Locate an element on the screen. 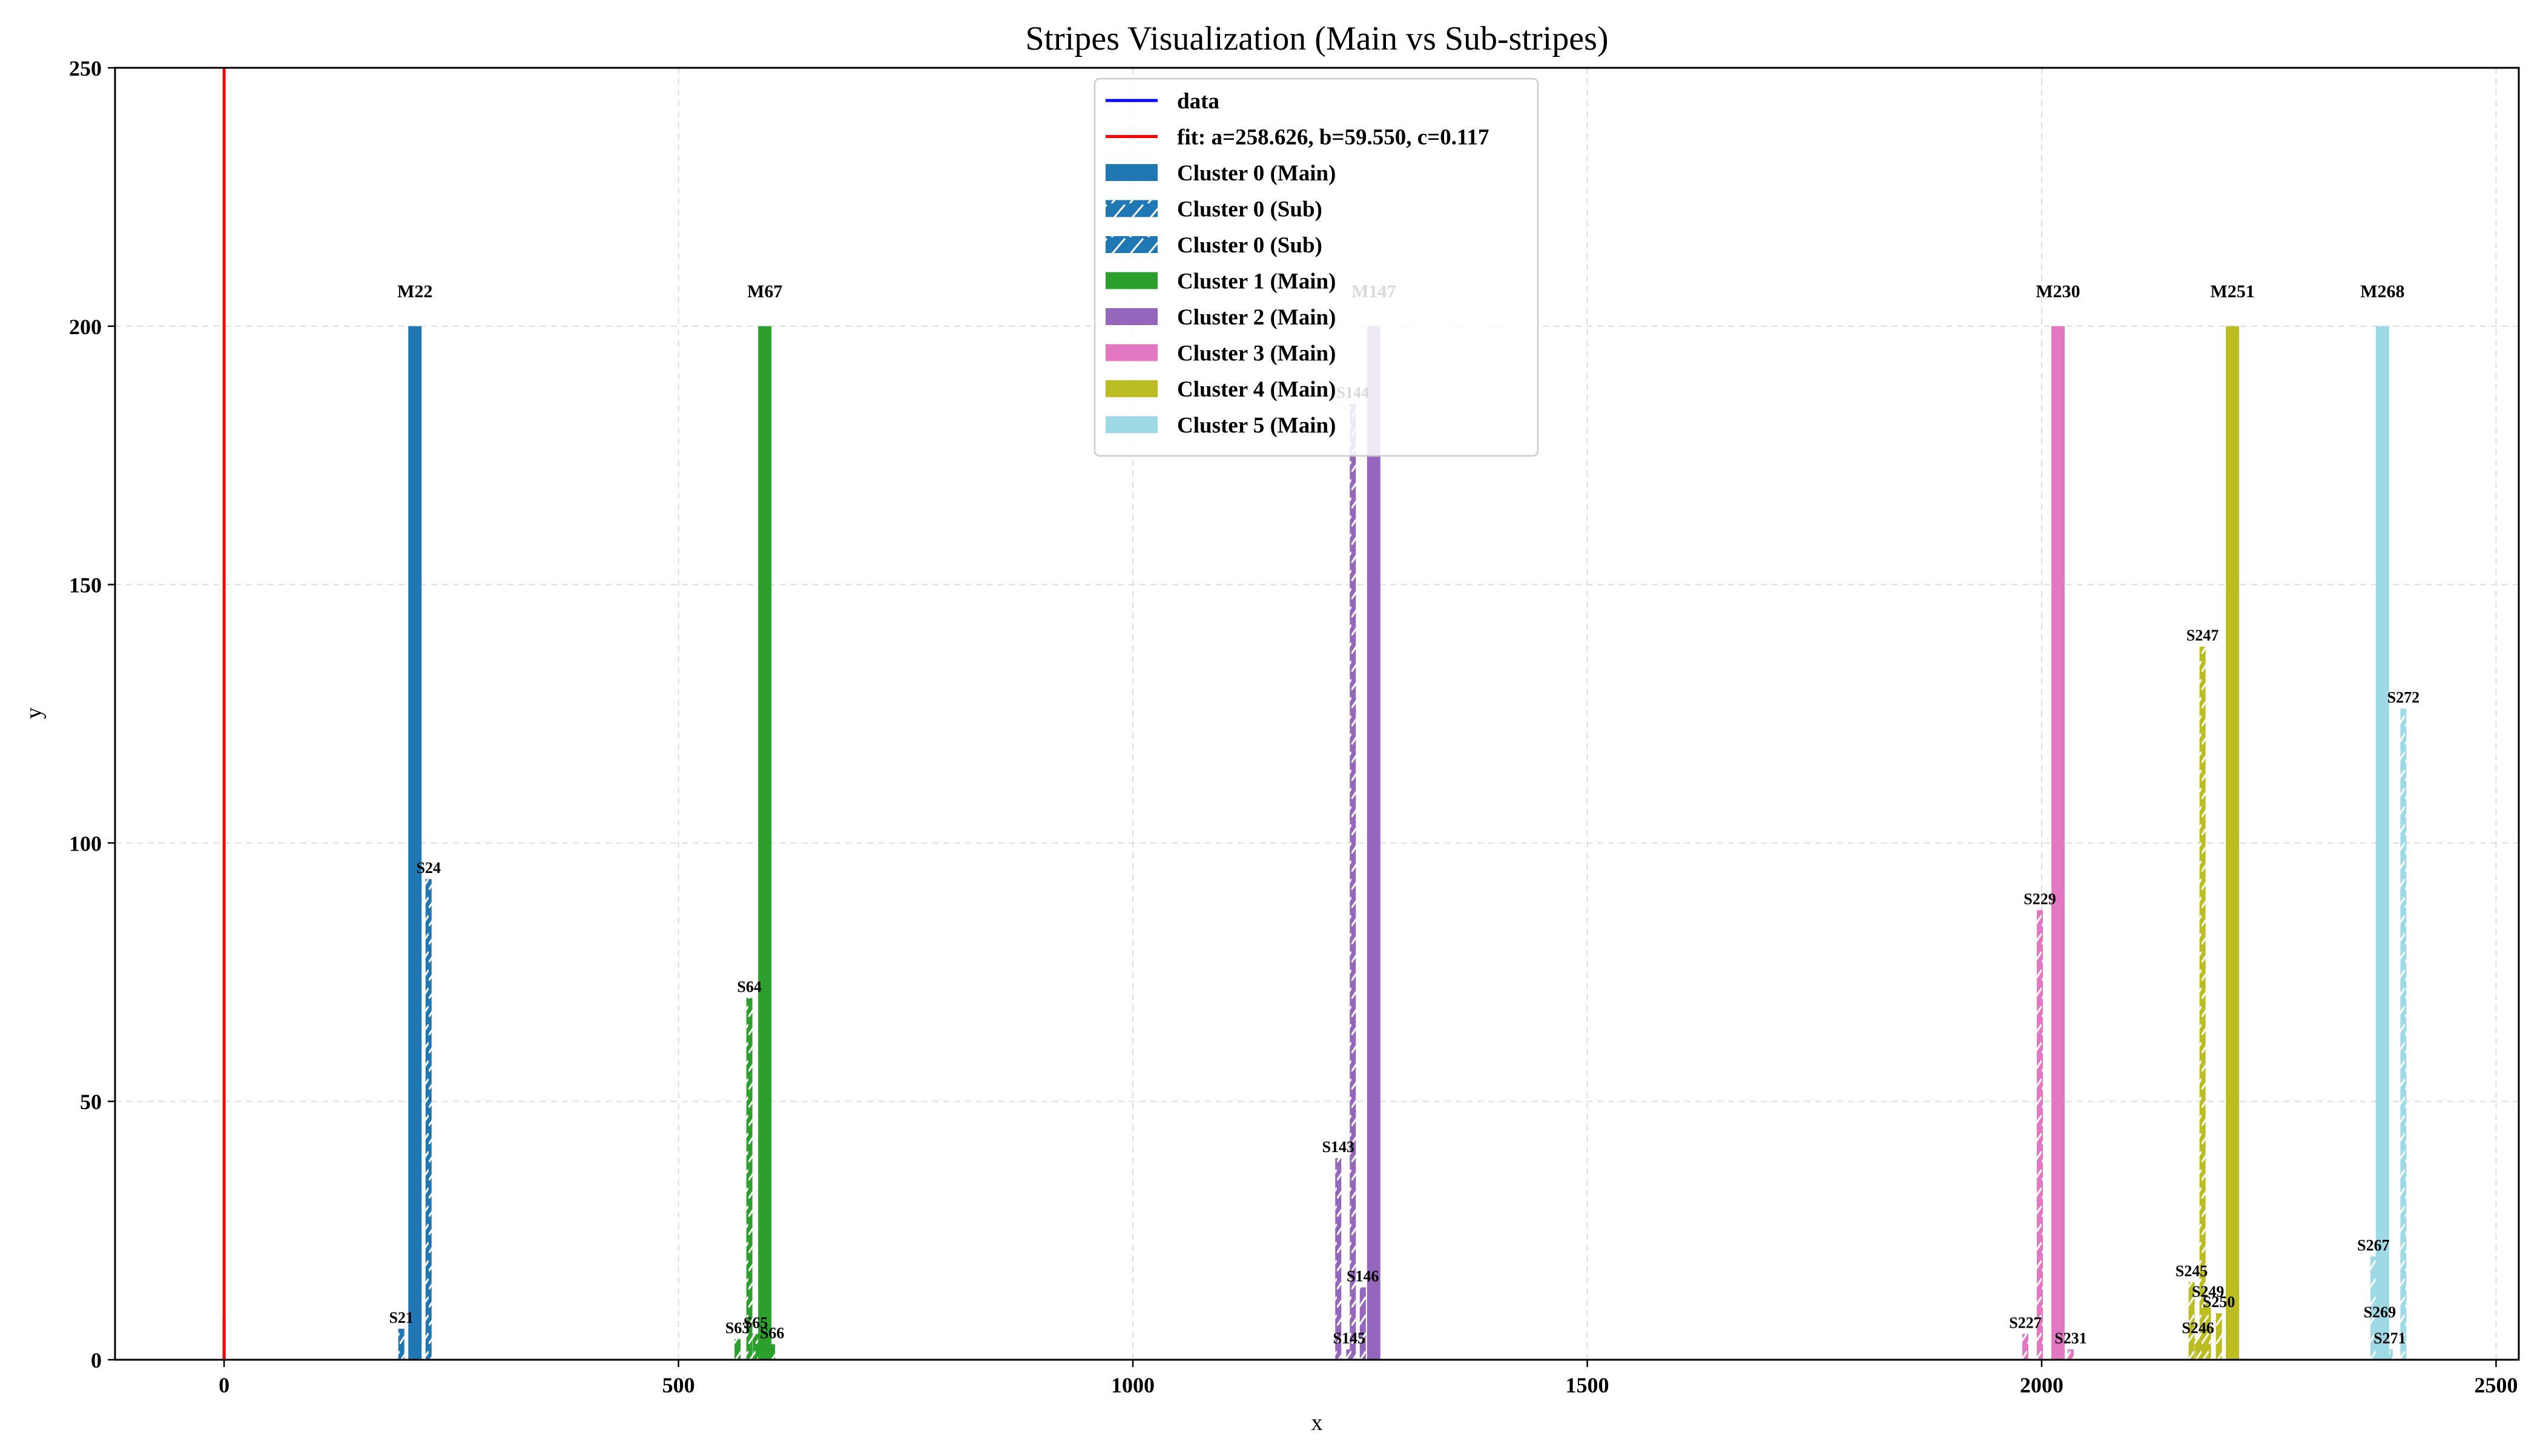  x-tick-label: 2000 is located at coordinates (2041, 1385).